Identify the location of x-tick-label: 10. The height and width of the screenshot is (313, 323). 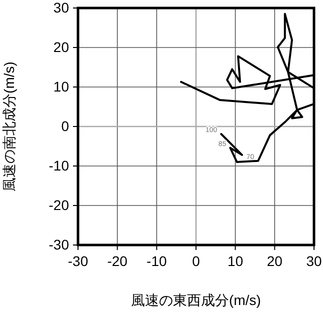
(236, 260).